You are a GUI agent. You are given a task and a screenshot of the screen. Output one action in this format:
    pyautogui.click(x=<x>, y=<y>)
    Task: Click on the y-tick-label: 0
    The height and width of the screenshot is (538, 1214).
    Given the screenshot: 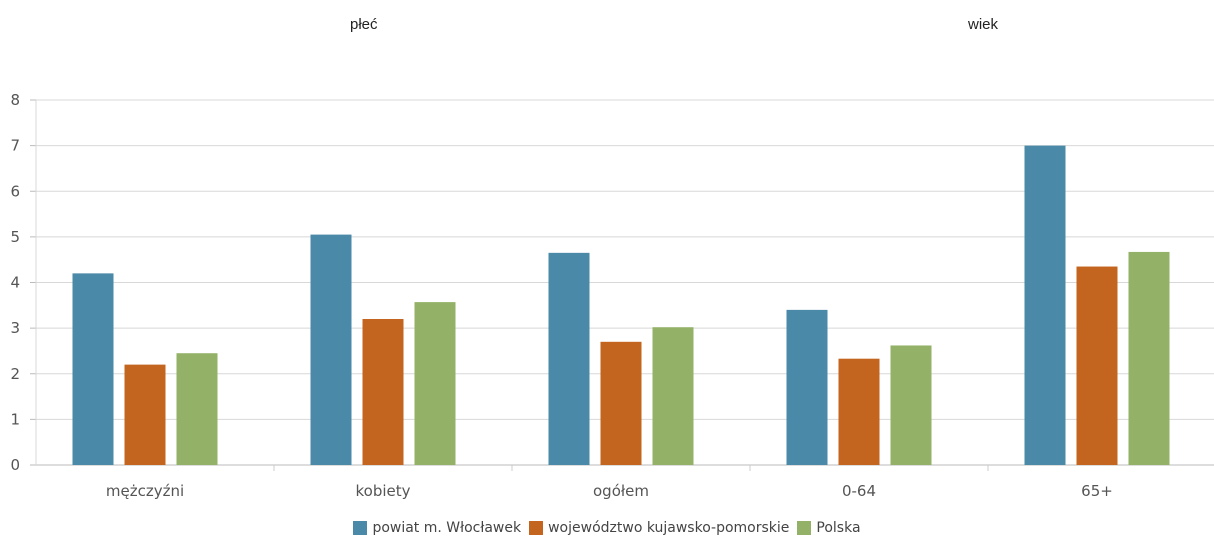 What is the action you would take?
    pyautogui.click(x=15, y=465)
    